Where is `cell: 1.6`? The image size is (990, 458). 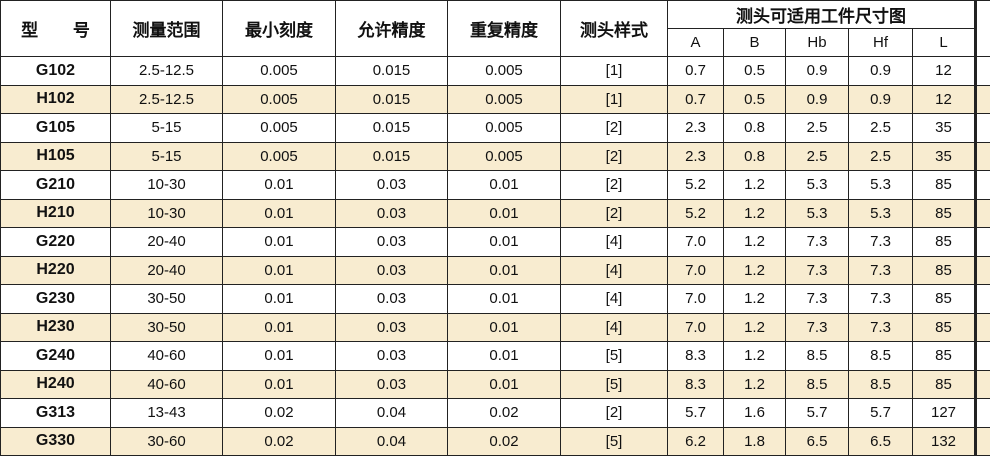
cell: 1.6 is located at coordinates (754, 413).